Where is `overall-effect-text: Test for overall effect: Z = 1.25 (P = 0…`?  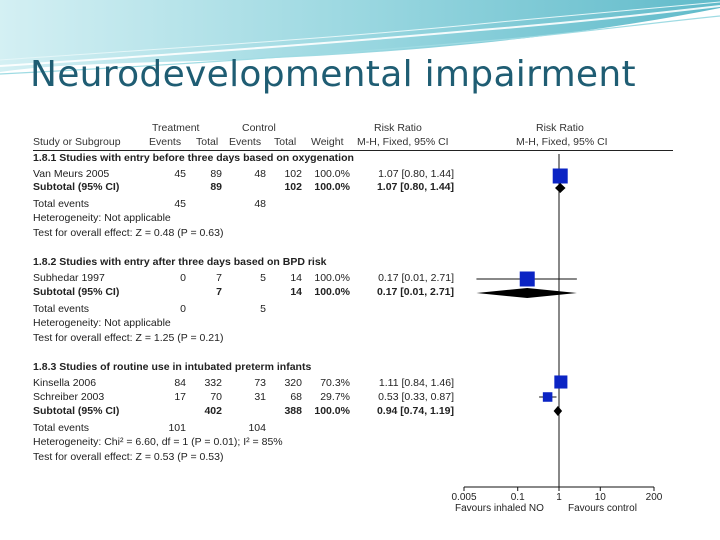 overall-effect-text: Test for overall effect: Z = 1.25 (P = 0… is located at coordinates (128, 338).